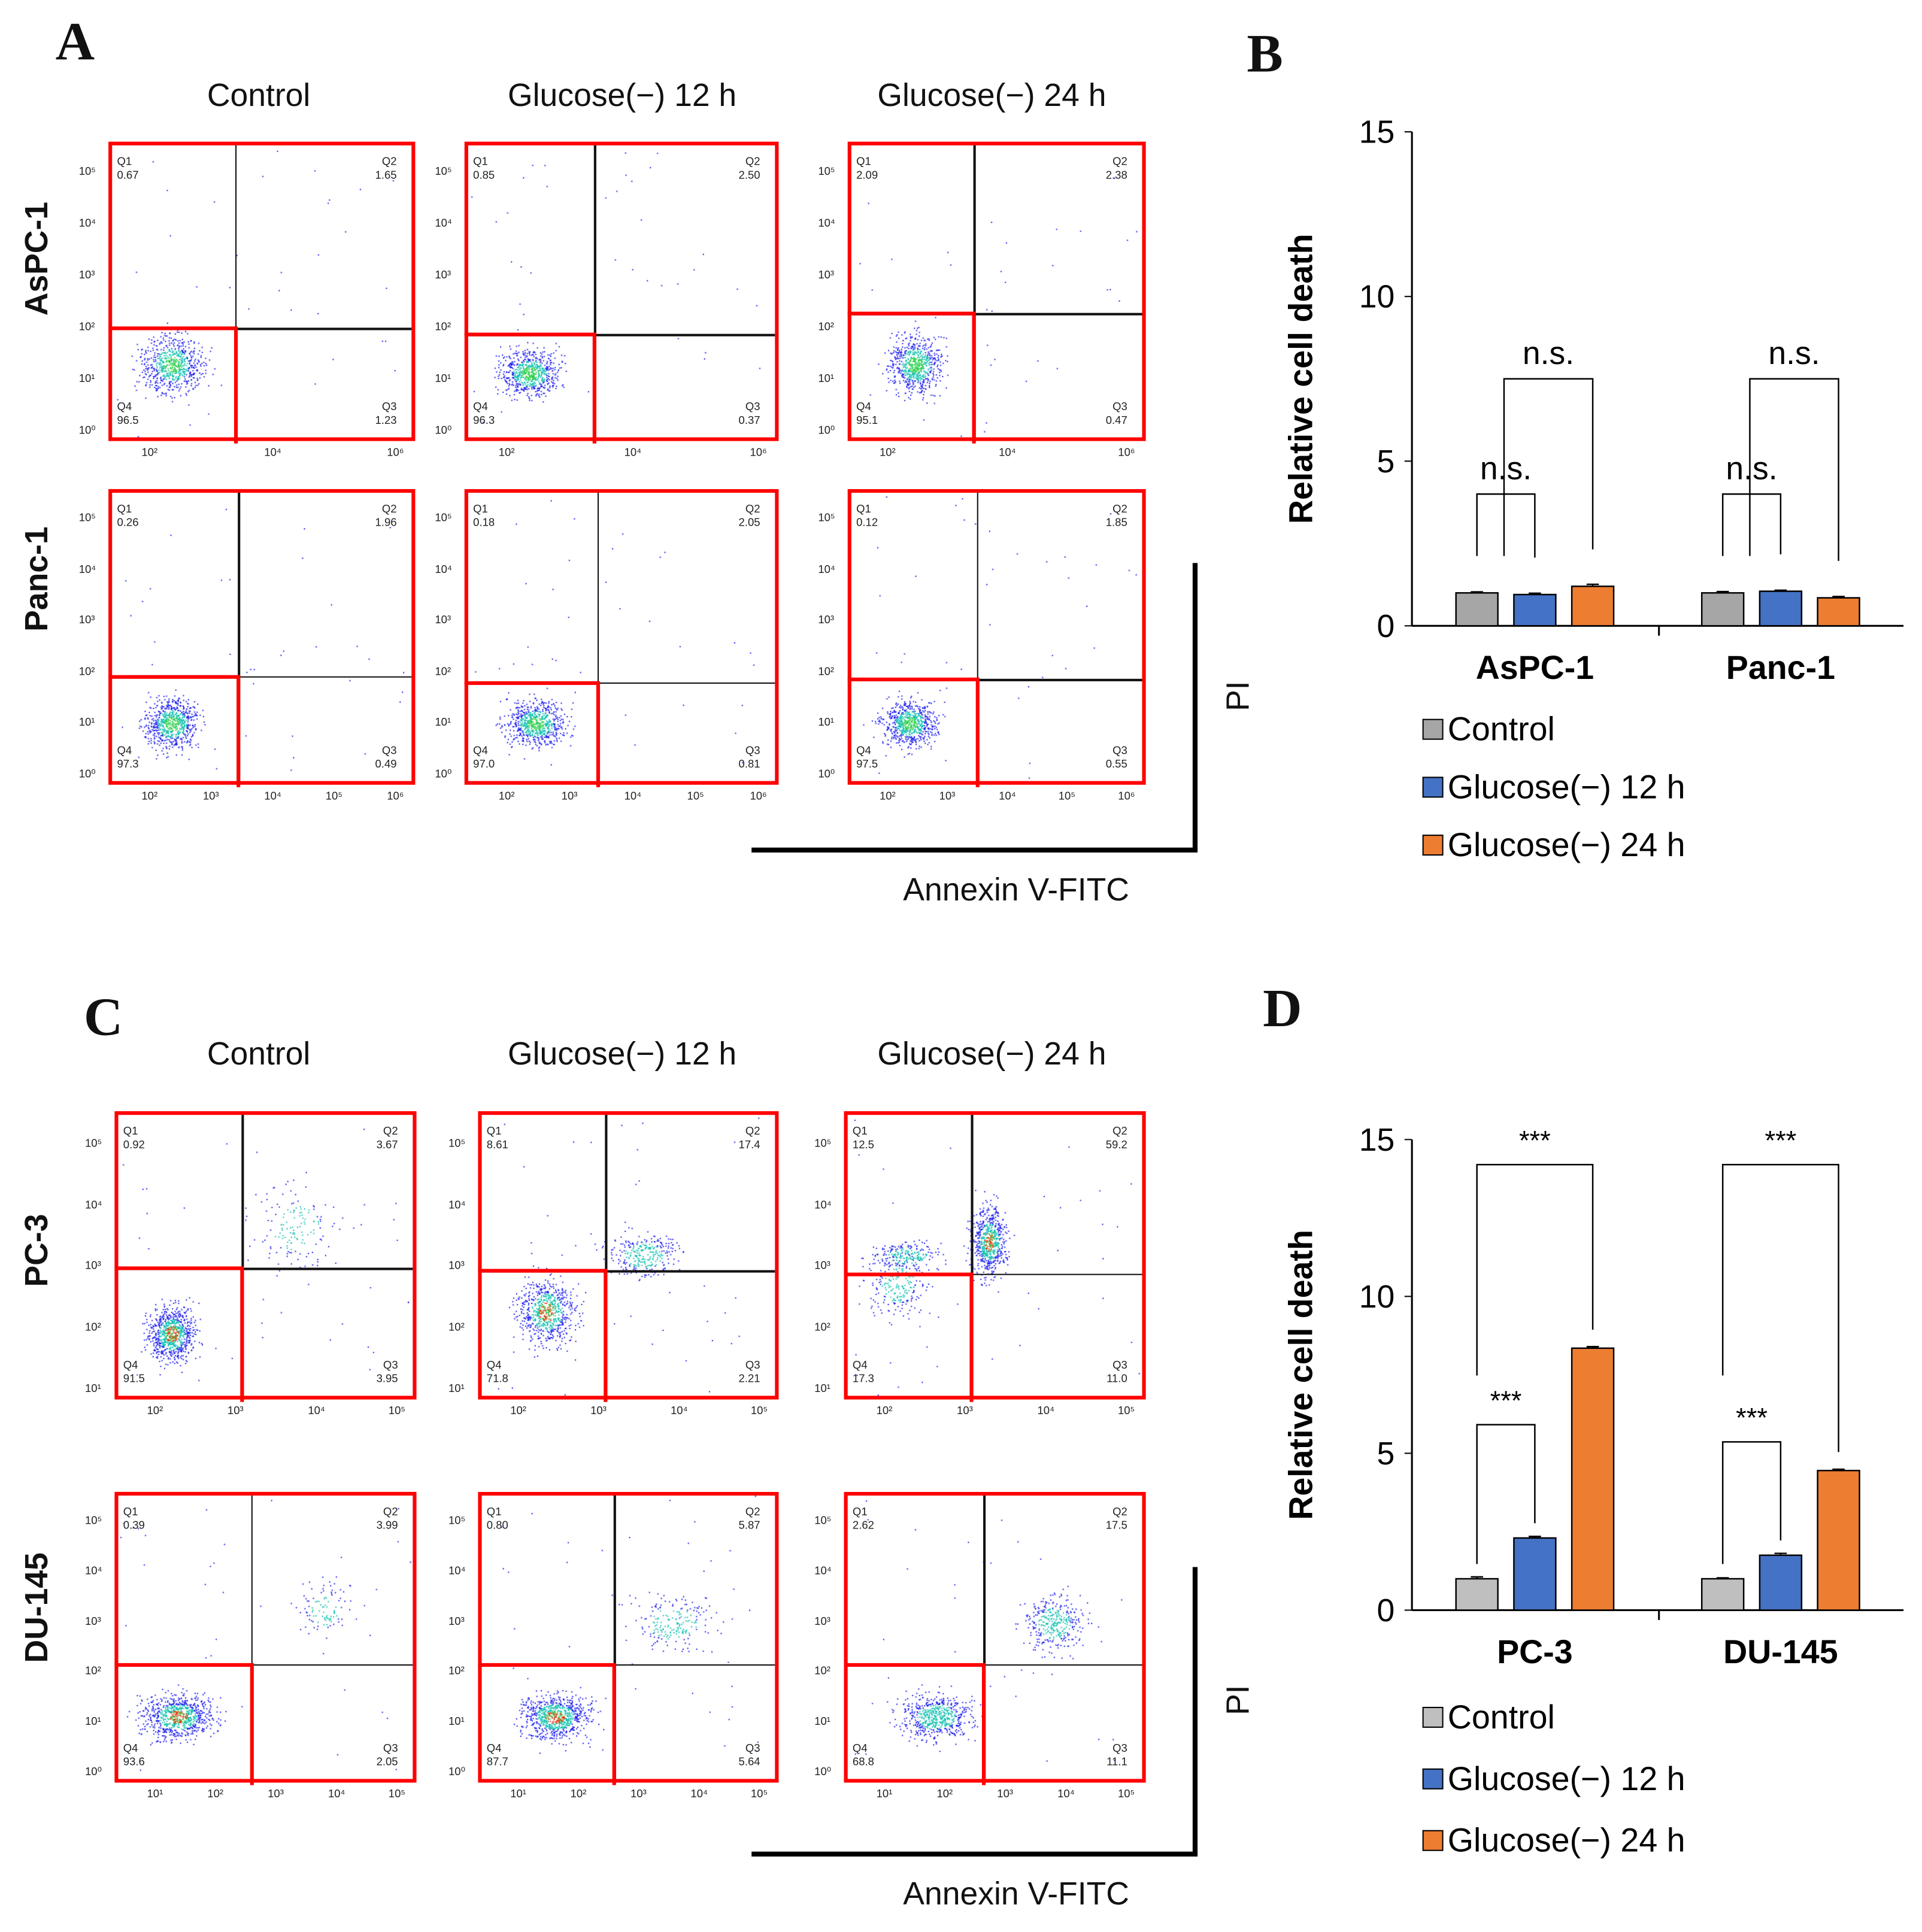 The height and width of the screenshot is (1932, 1922). Describe the element at coordinates (1237, 696) in the screenshot. I see `y-axis-label: PI` at that location.